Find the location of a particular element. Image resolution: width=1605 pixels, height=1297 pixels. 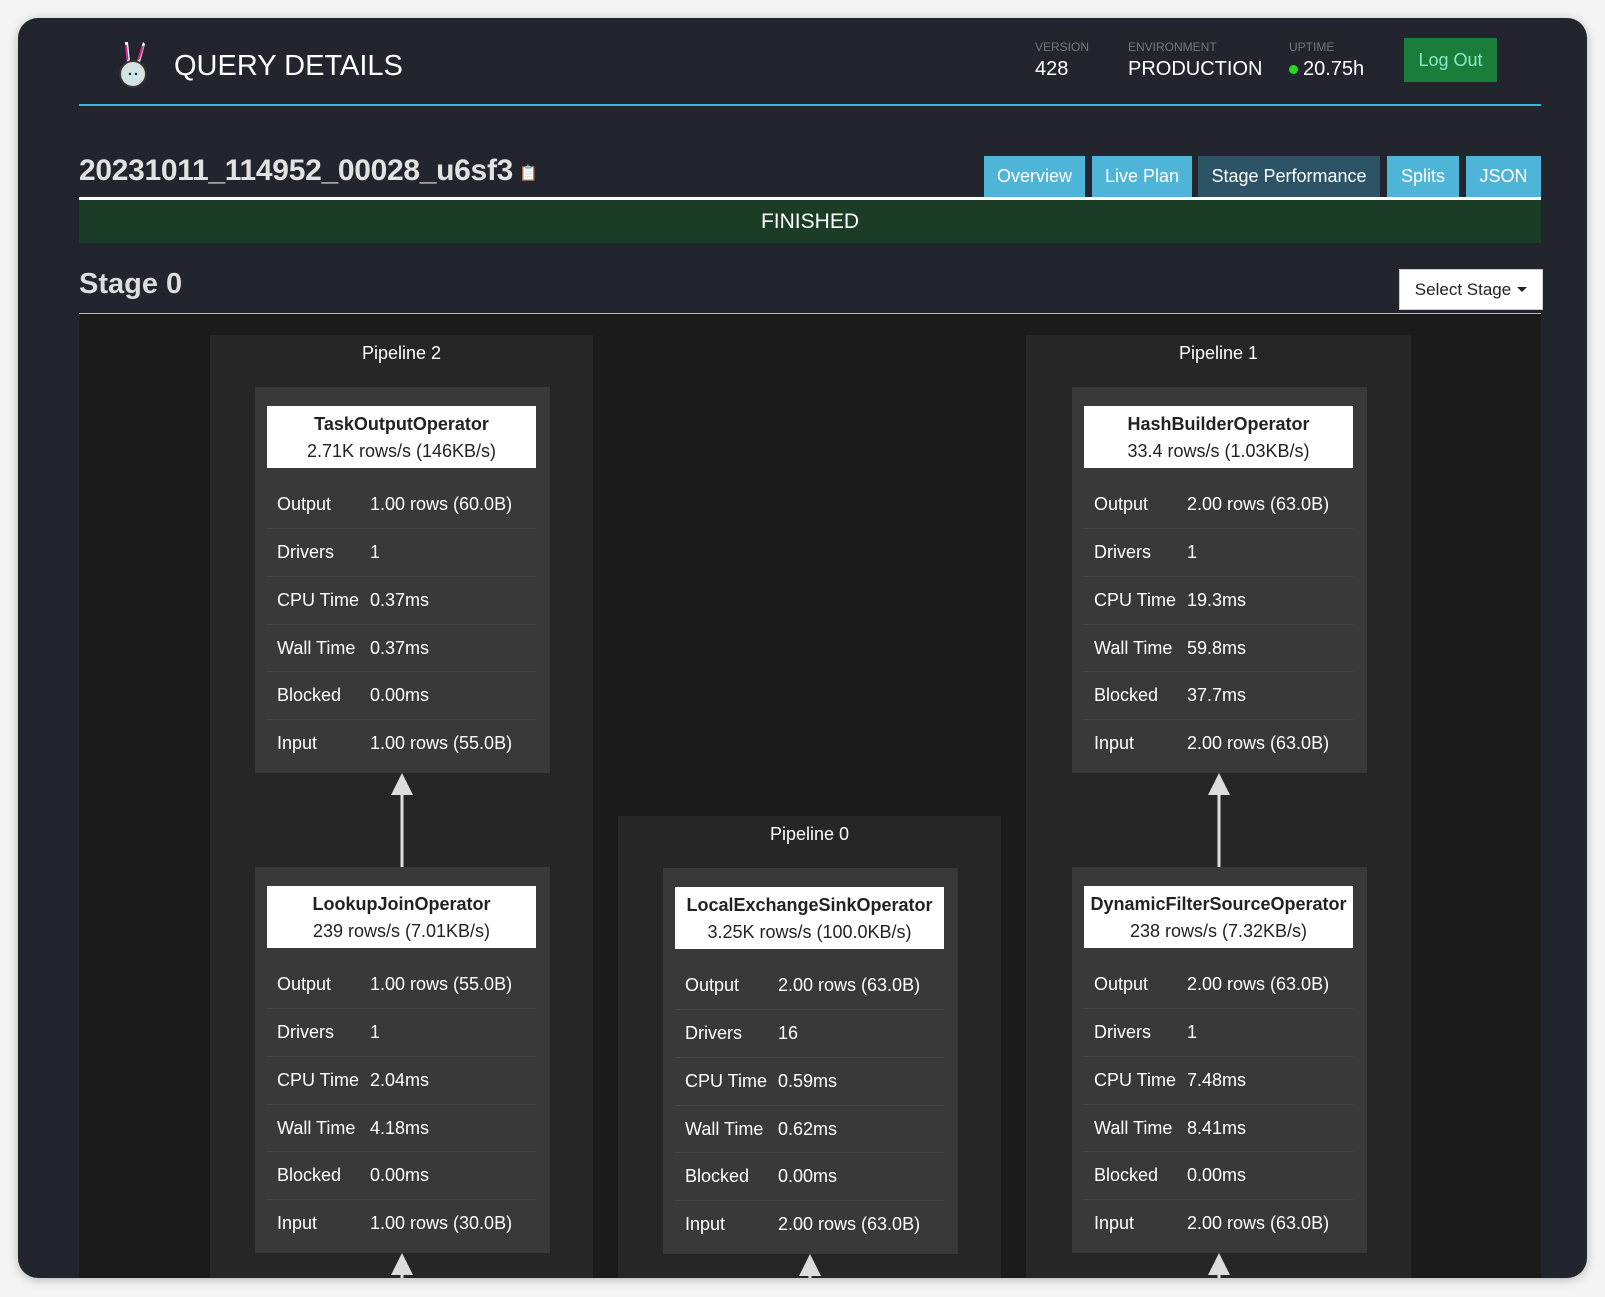

stat-row: Input 1.00 rows (55.0B) is located at coordinates (401, 743).